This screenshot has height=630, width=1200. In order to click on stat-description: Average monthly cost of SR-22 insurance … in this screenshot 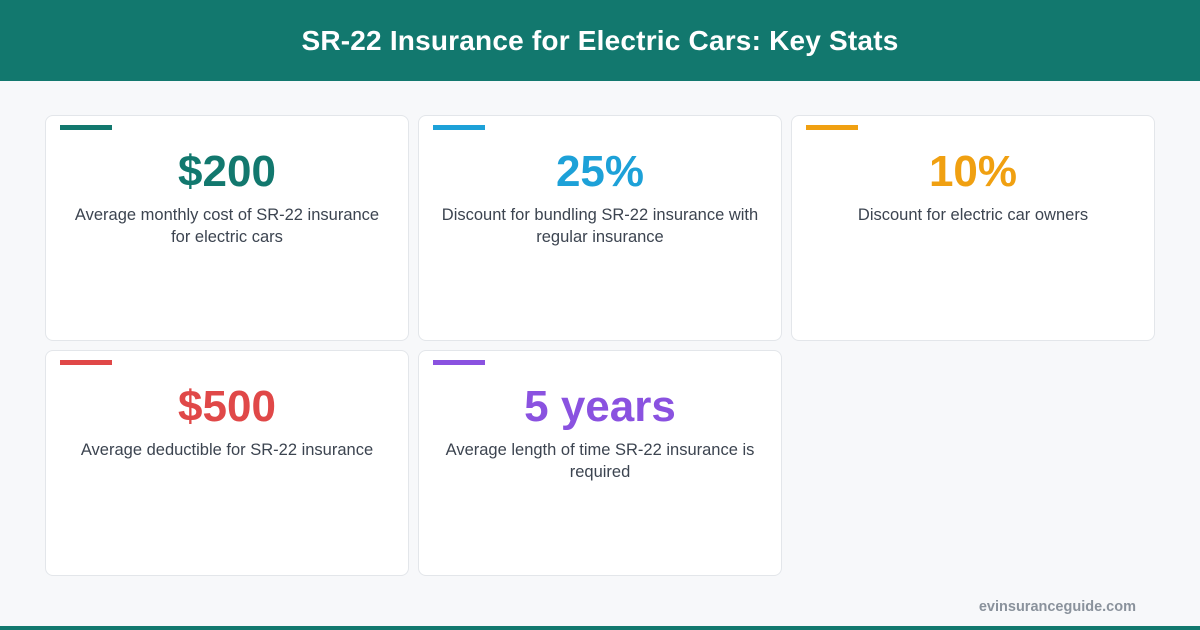, I will do `click(227, 226)`.